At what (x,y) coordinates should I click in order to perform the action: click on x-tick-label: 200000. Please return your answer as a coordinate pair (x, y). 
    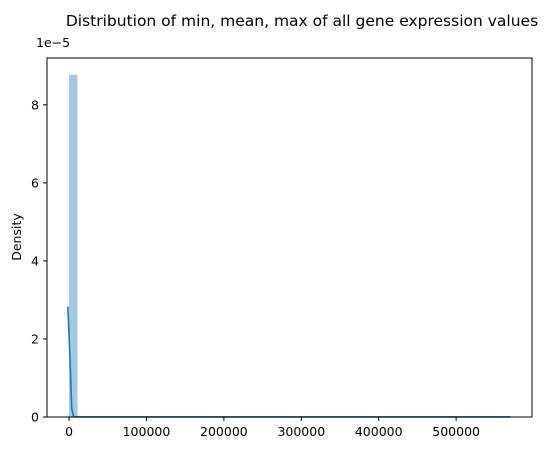
    Looking at the image, I should click on (224, 431).